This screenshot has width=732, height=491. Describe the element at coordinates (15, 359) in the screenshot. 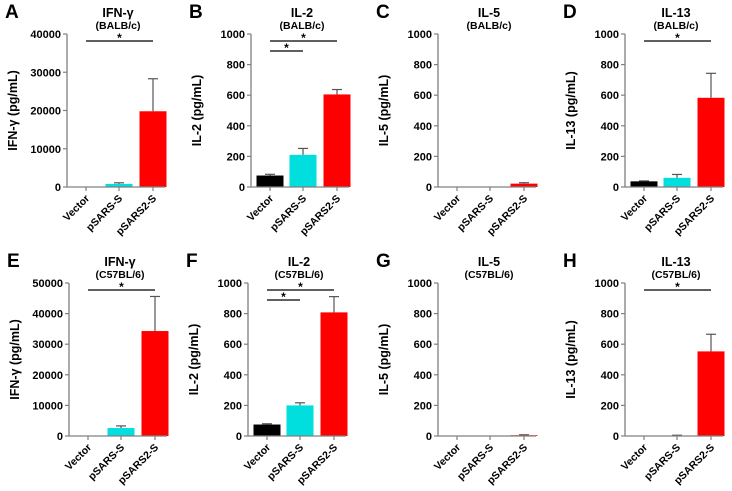

I see `y-axis-label: IFN-γ (pg/mL)` at that location.